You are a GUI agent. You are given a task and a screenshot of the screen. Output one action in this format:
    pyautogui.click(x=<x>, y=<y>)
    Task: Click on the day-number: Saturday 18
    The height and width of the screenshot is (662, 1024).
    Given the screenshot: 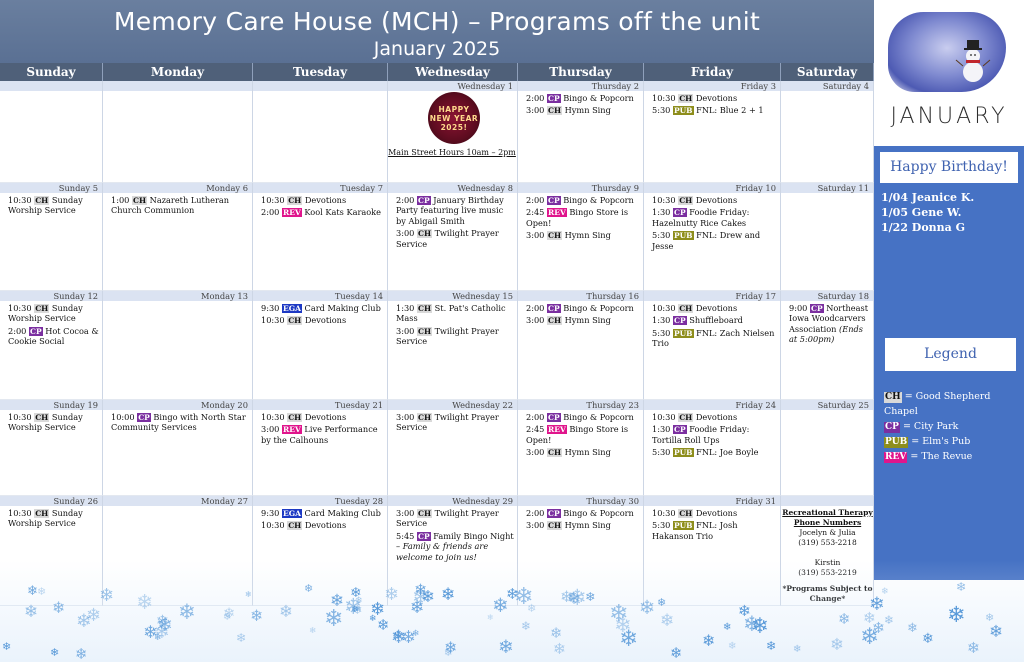 What is the action you would take?
    pyautogui.click(x=827, y=296)
    